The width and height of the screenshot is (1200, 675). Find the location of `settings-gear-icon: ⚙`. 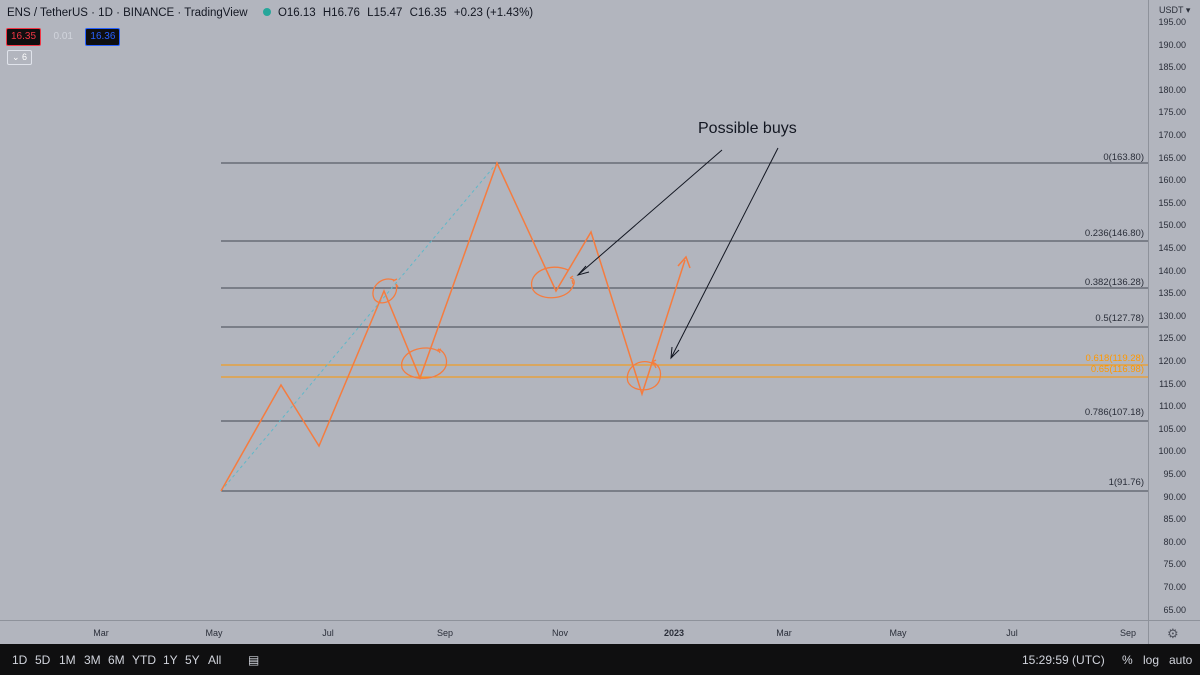

settings-gear-icon: ⚙ is located at coordinates (1173, 633).